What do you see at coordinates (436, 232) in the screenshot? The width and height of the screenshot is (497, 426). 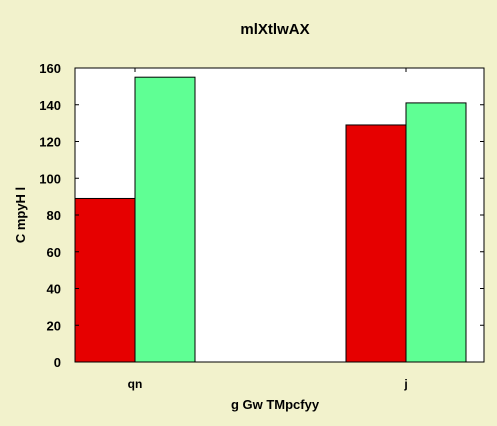 I see `bar-series-2-j` at bounding box center [436, 232].